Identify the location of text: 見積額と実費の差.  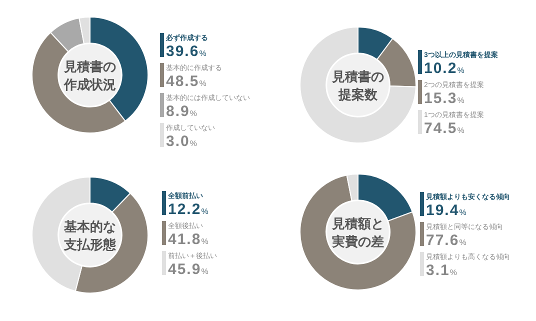
(357, 232).